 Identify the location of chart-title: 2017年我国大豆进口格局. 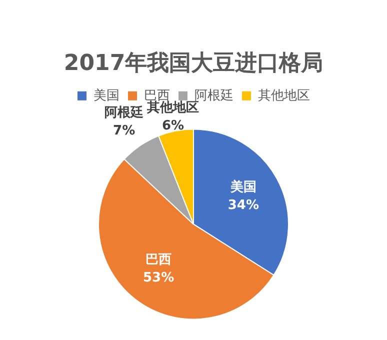
(194, 63).